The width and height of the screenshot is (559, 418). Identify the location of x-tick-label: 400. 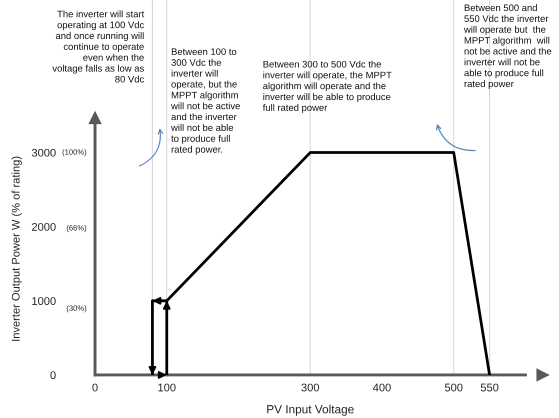
(381, 388).